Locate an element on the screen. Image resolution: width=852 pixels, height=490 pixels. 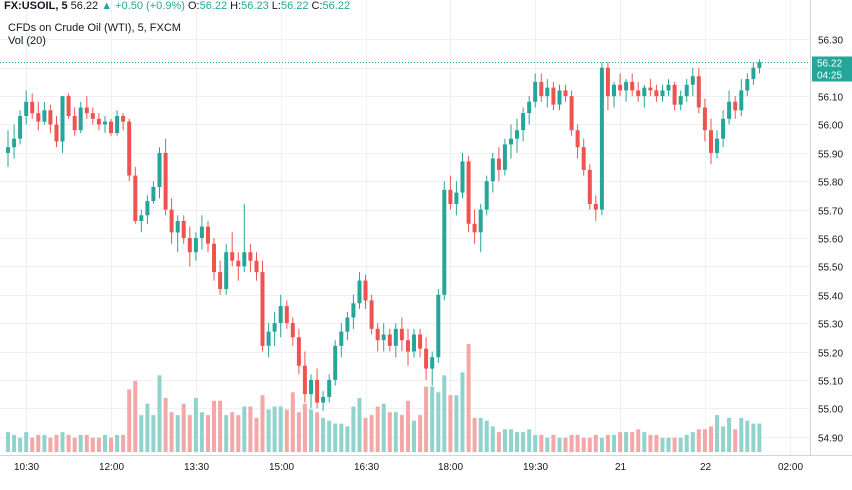
symbol-name: FX:USOIL, 5 is located at coordinates (36, 6).